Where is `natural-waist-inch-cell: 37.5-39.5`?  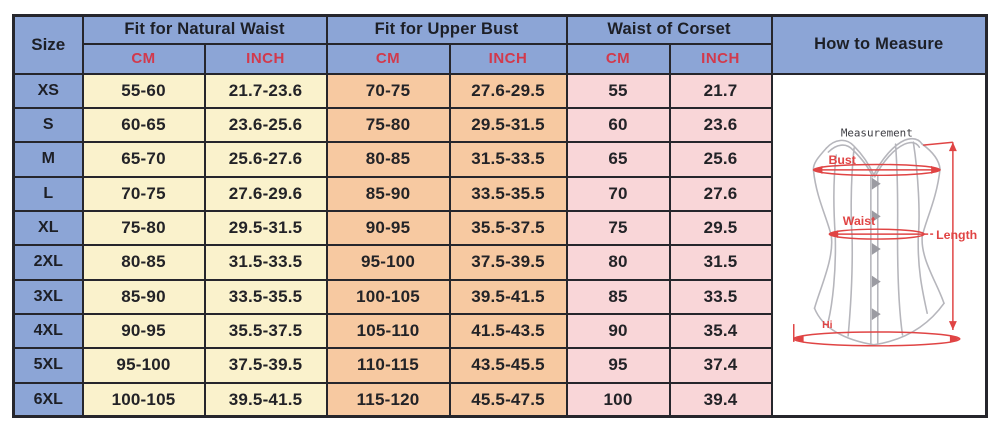
natural-waist-inch-cell: 37.5-39.5 is located at coordinates (265, 365).